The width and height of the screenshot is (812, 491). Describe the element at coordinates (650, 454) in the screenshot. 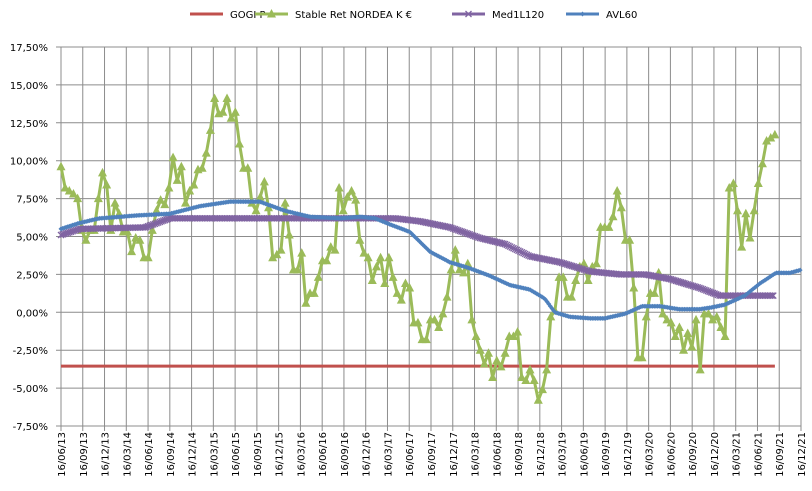

I see `x-tick-label: 16/03/20` at that location.